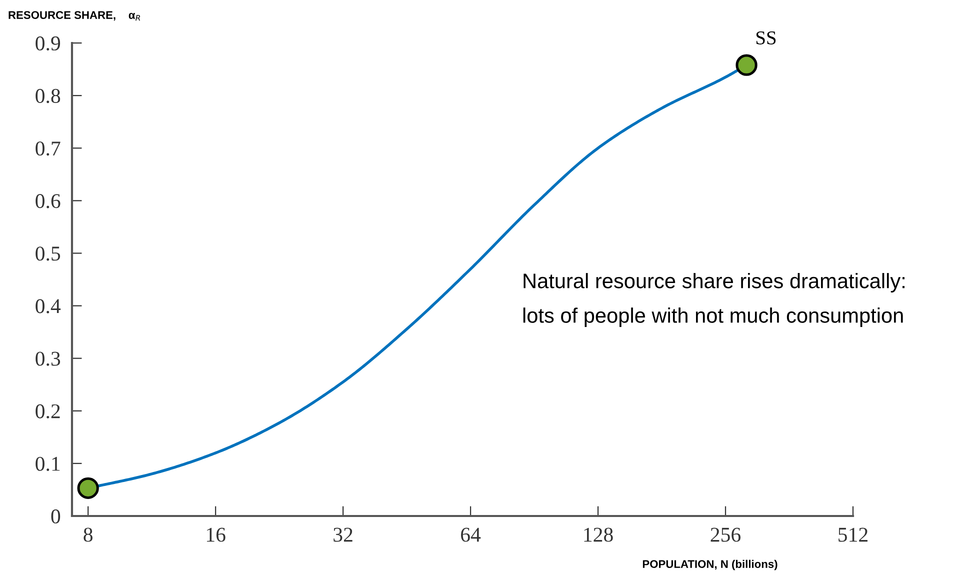  I want to click on y-tick-label: 0.2, so click(48, 411).